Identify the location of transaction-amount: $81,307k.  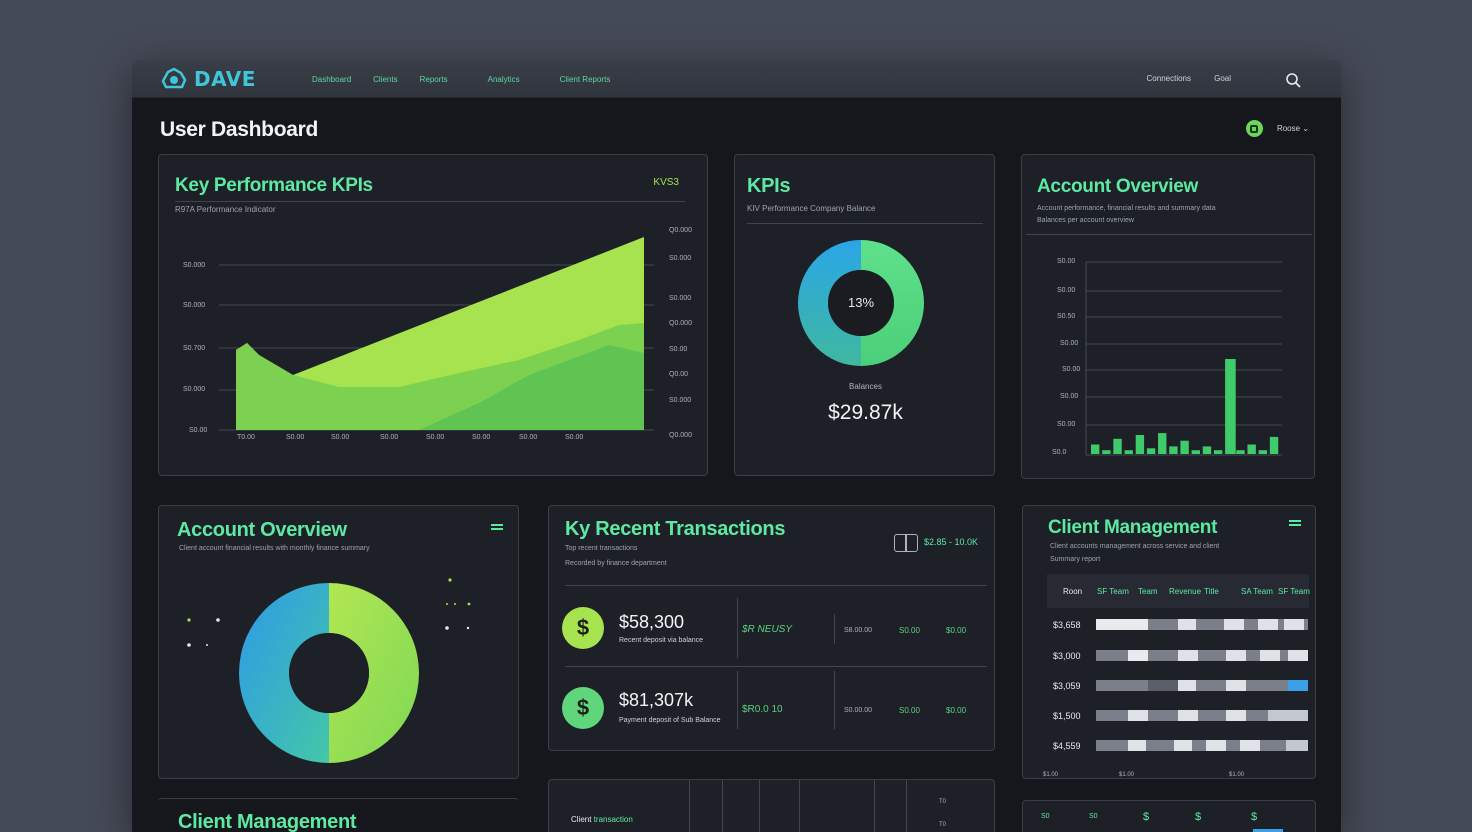
(656, 700).